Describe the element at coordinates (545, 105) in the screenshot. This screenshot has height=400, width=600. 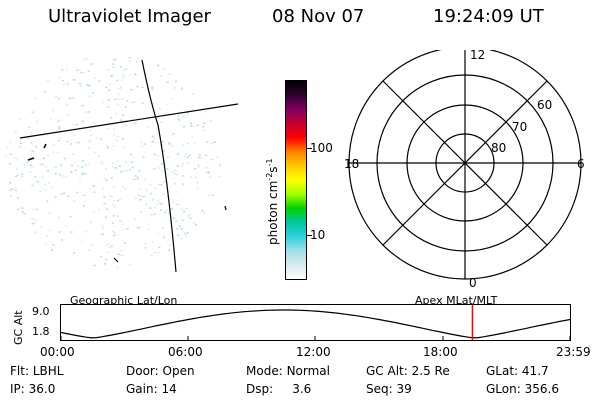
I see `lat-label-60: 60` at that location.